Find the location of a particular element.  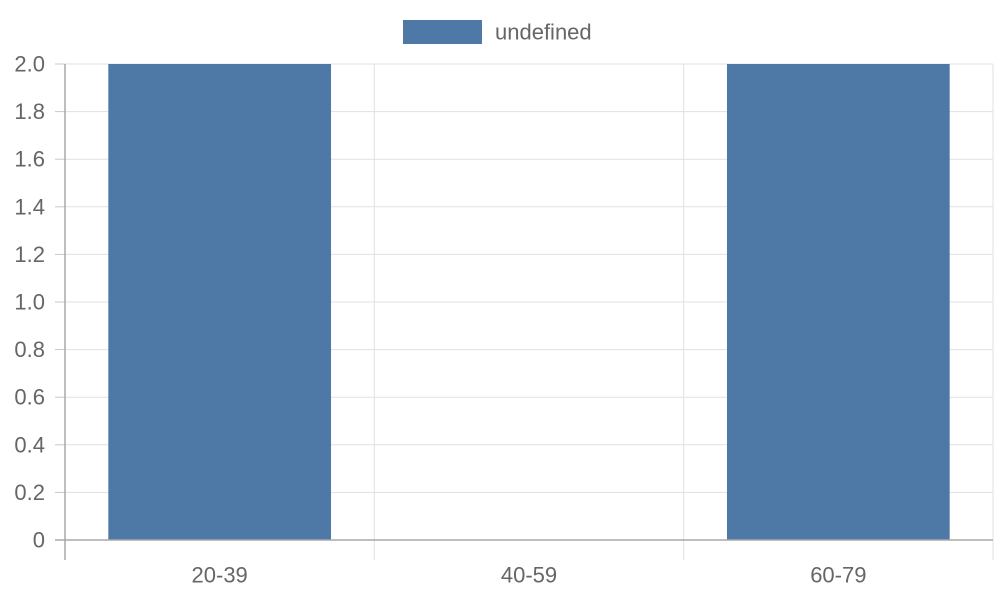

y-tick-label: 0.4 is located at coordinates (29, 444).